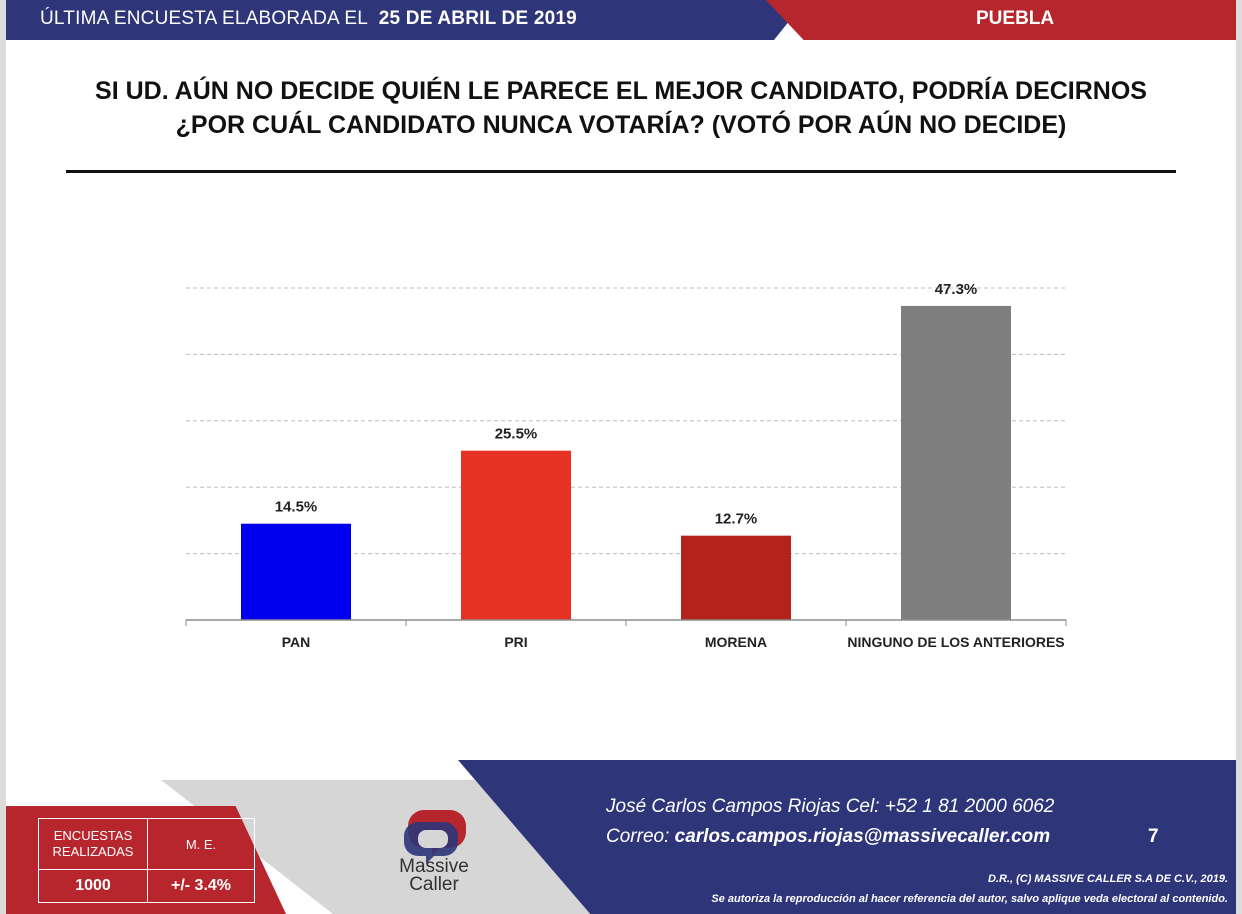  I want to click on survey-date: 25 DE ABRIL DE 2019, so click(477, 18).